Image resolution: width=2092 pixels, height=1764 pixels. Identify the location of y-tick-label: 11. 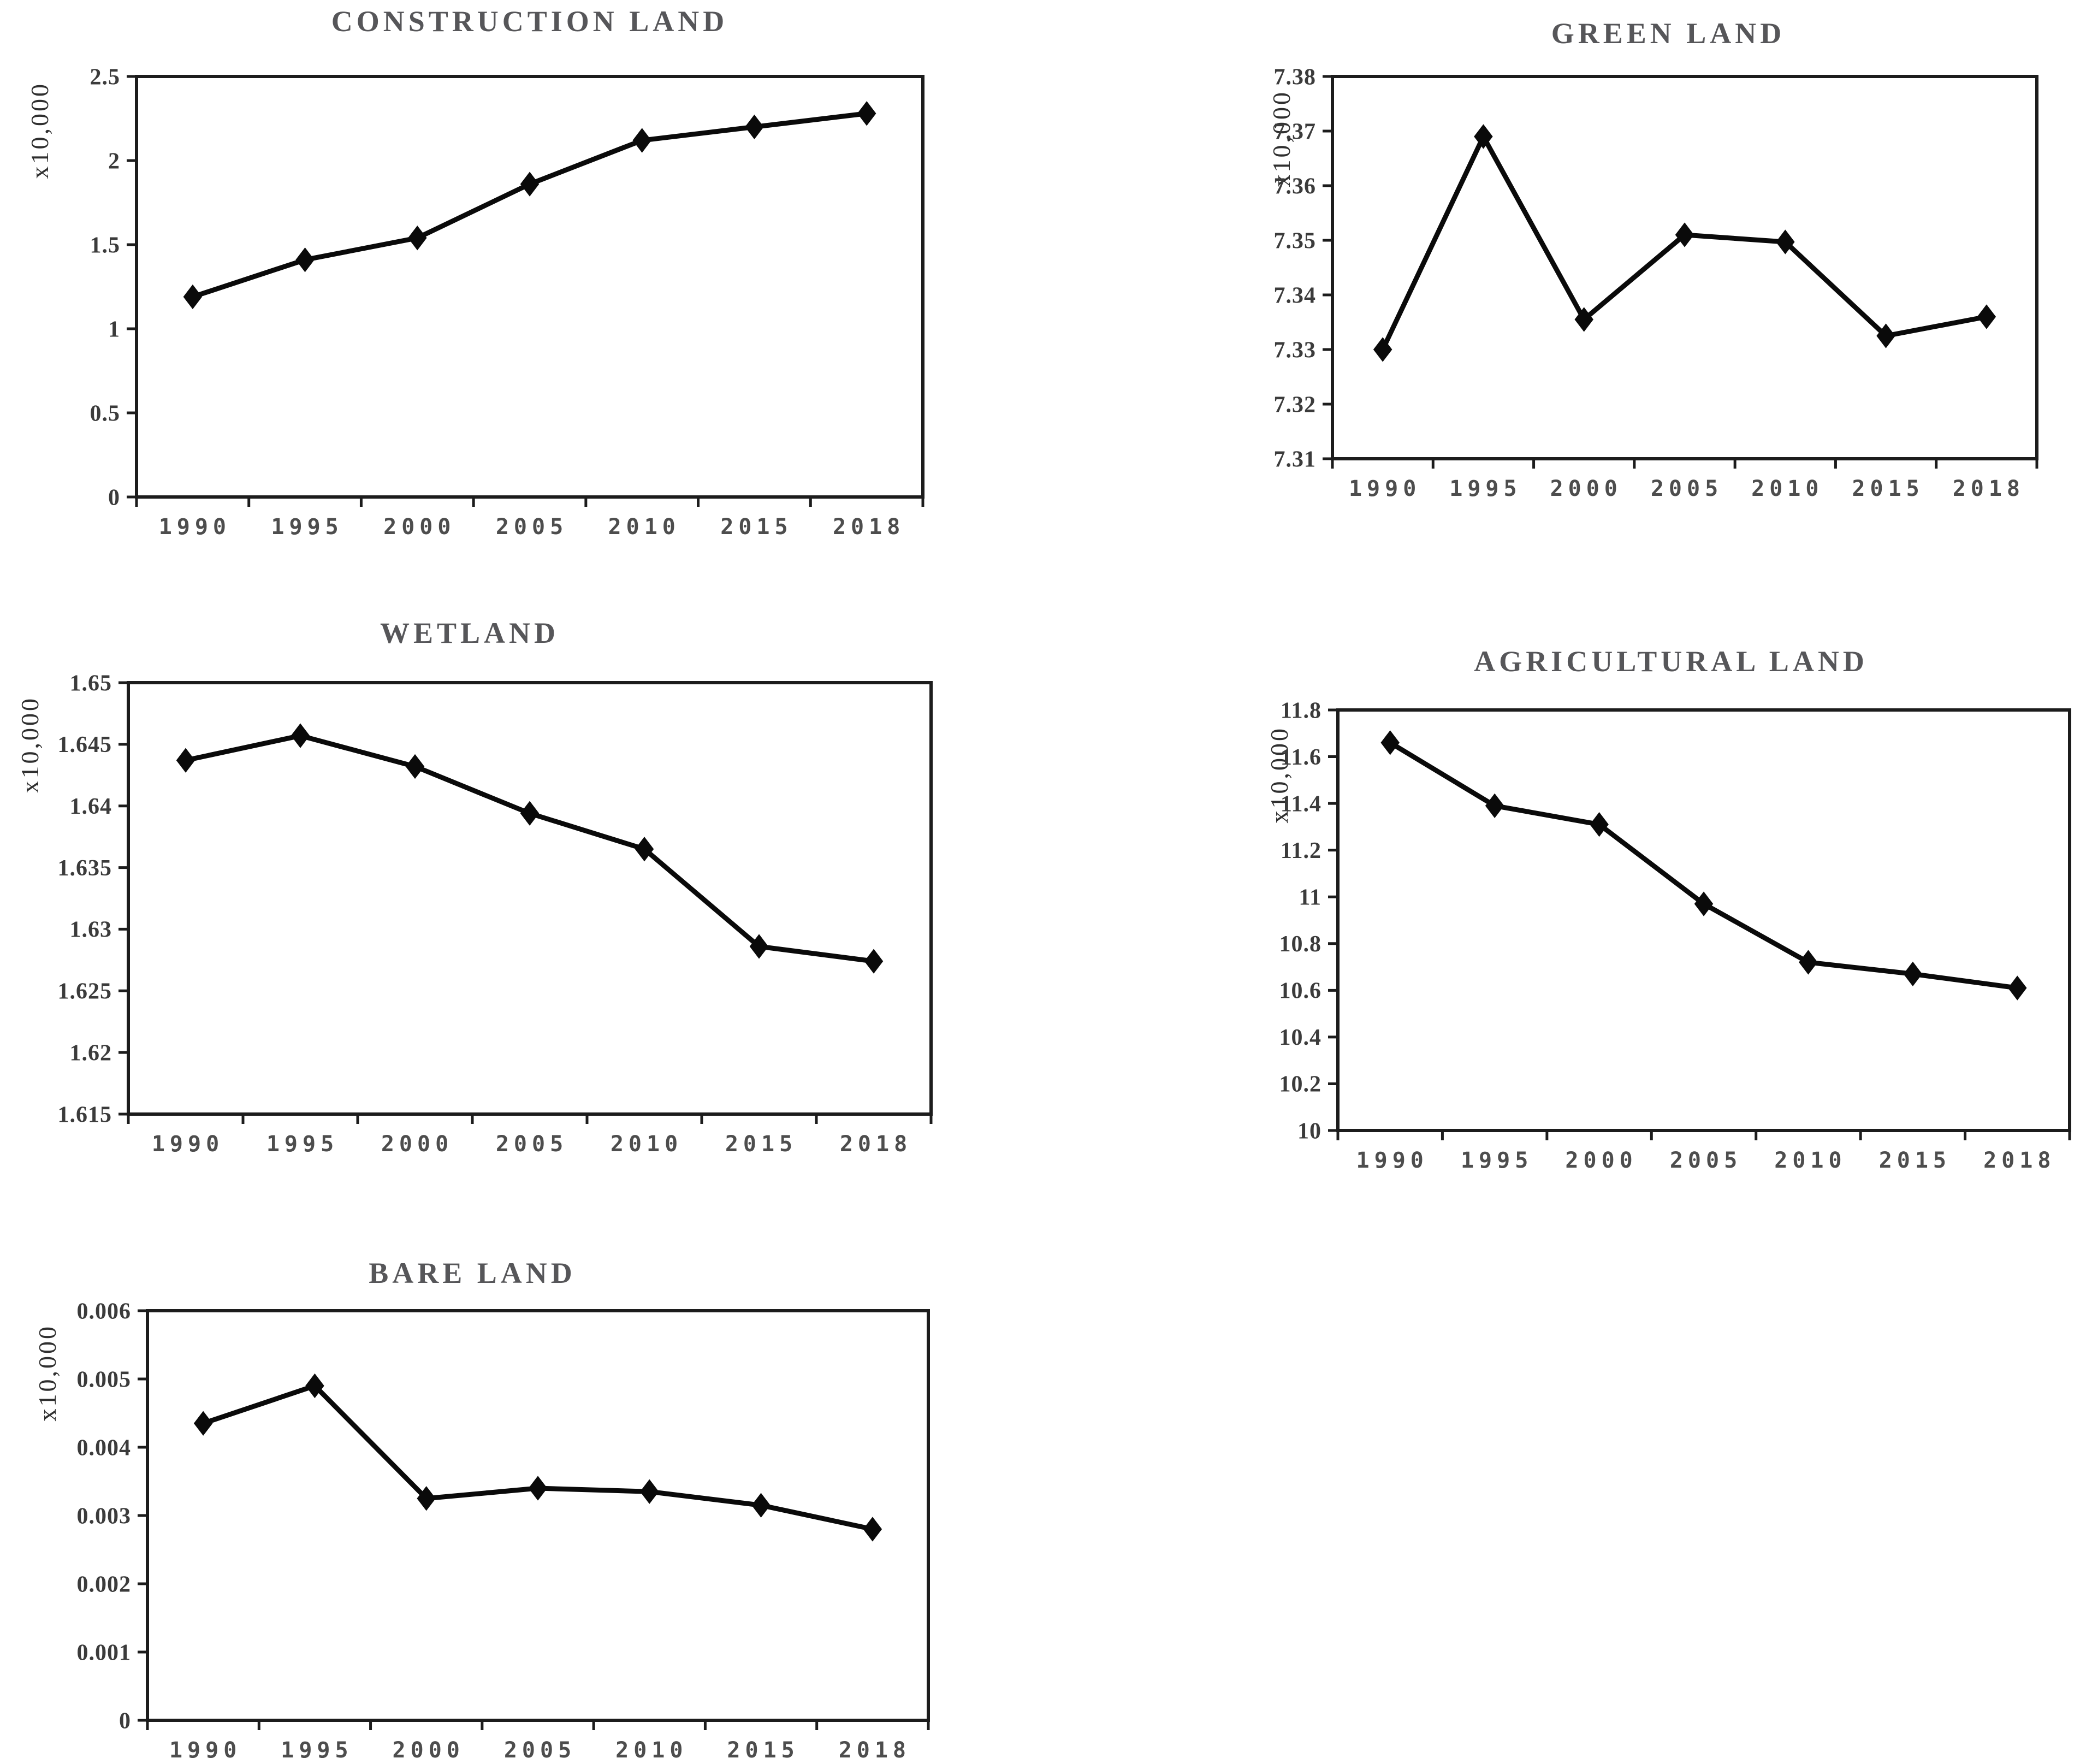
(1310, 897).